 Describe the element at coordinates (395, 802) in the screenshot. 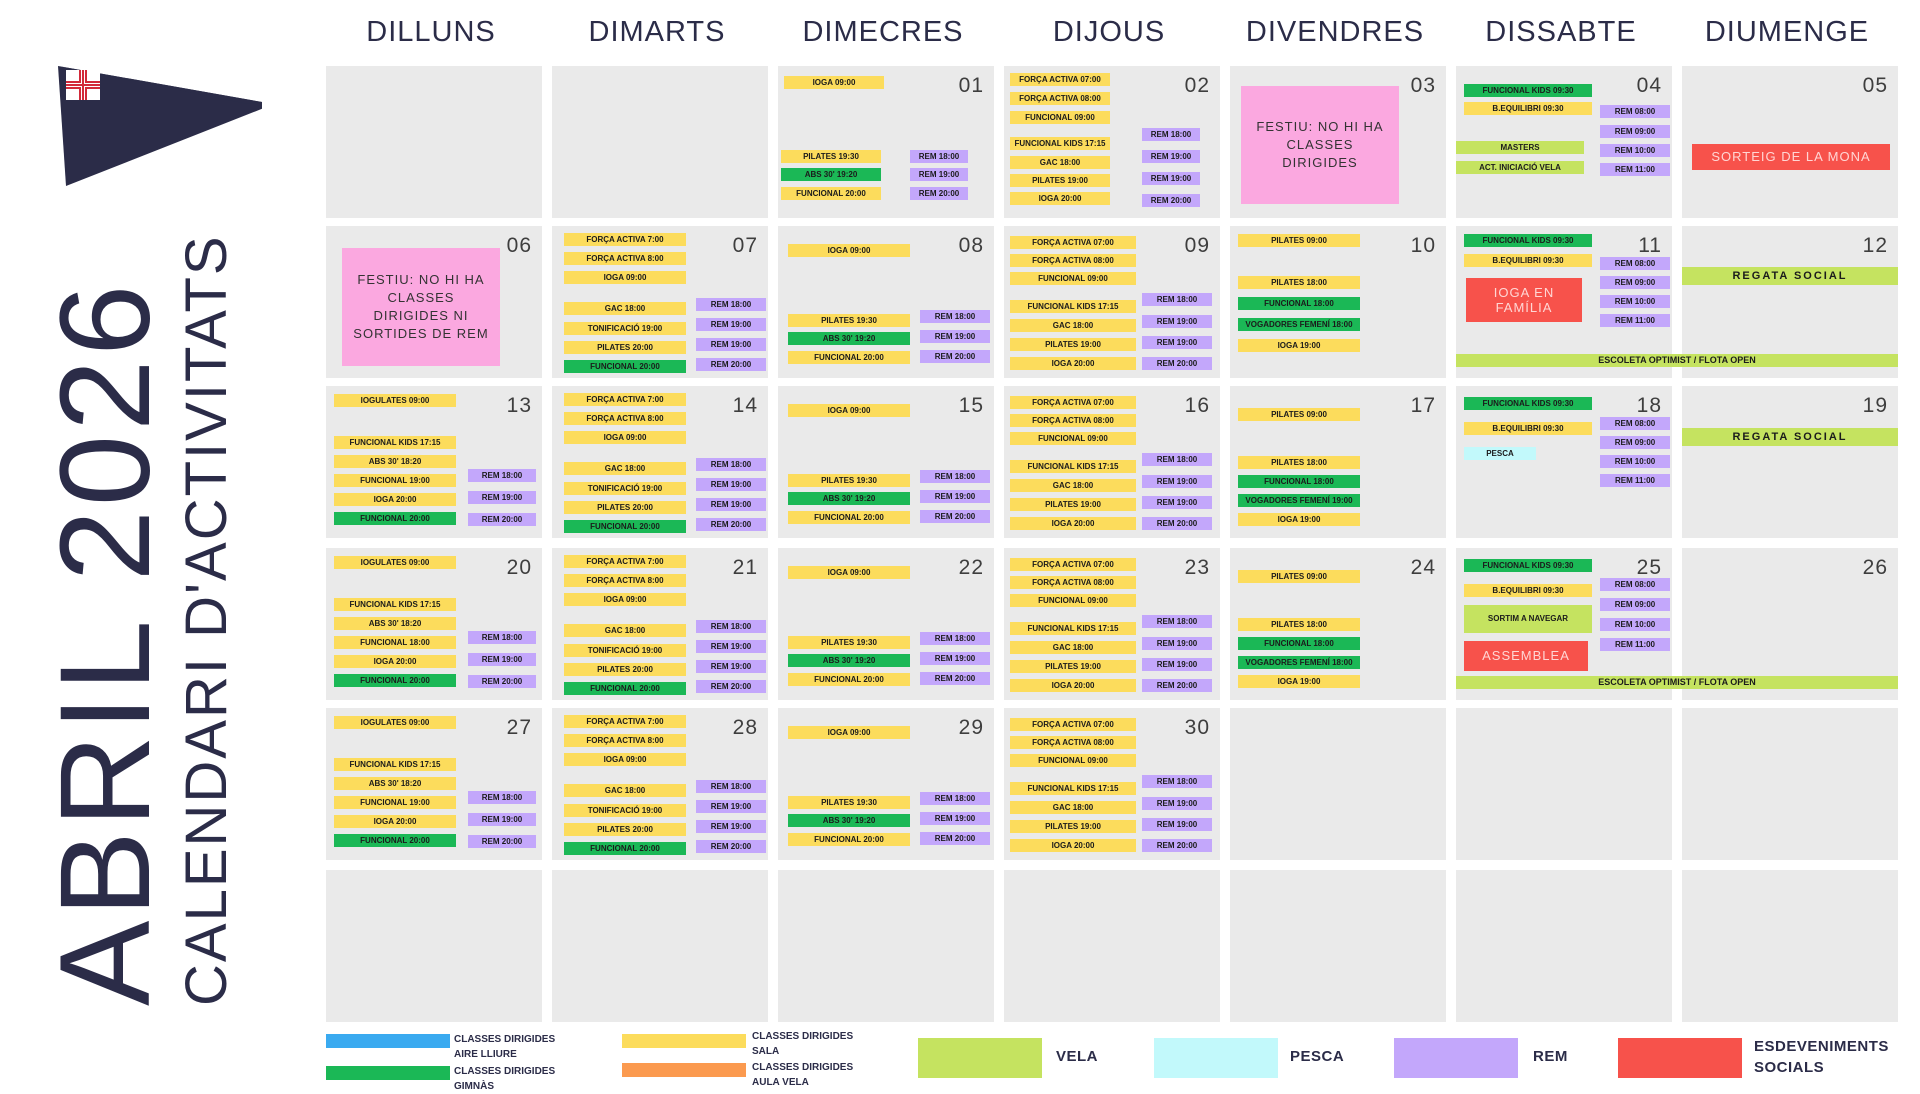

I see `event-chip: FUNCIONAL 19:00` at that location.